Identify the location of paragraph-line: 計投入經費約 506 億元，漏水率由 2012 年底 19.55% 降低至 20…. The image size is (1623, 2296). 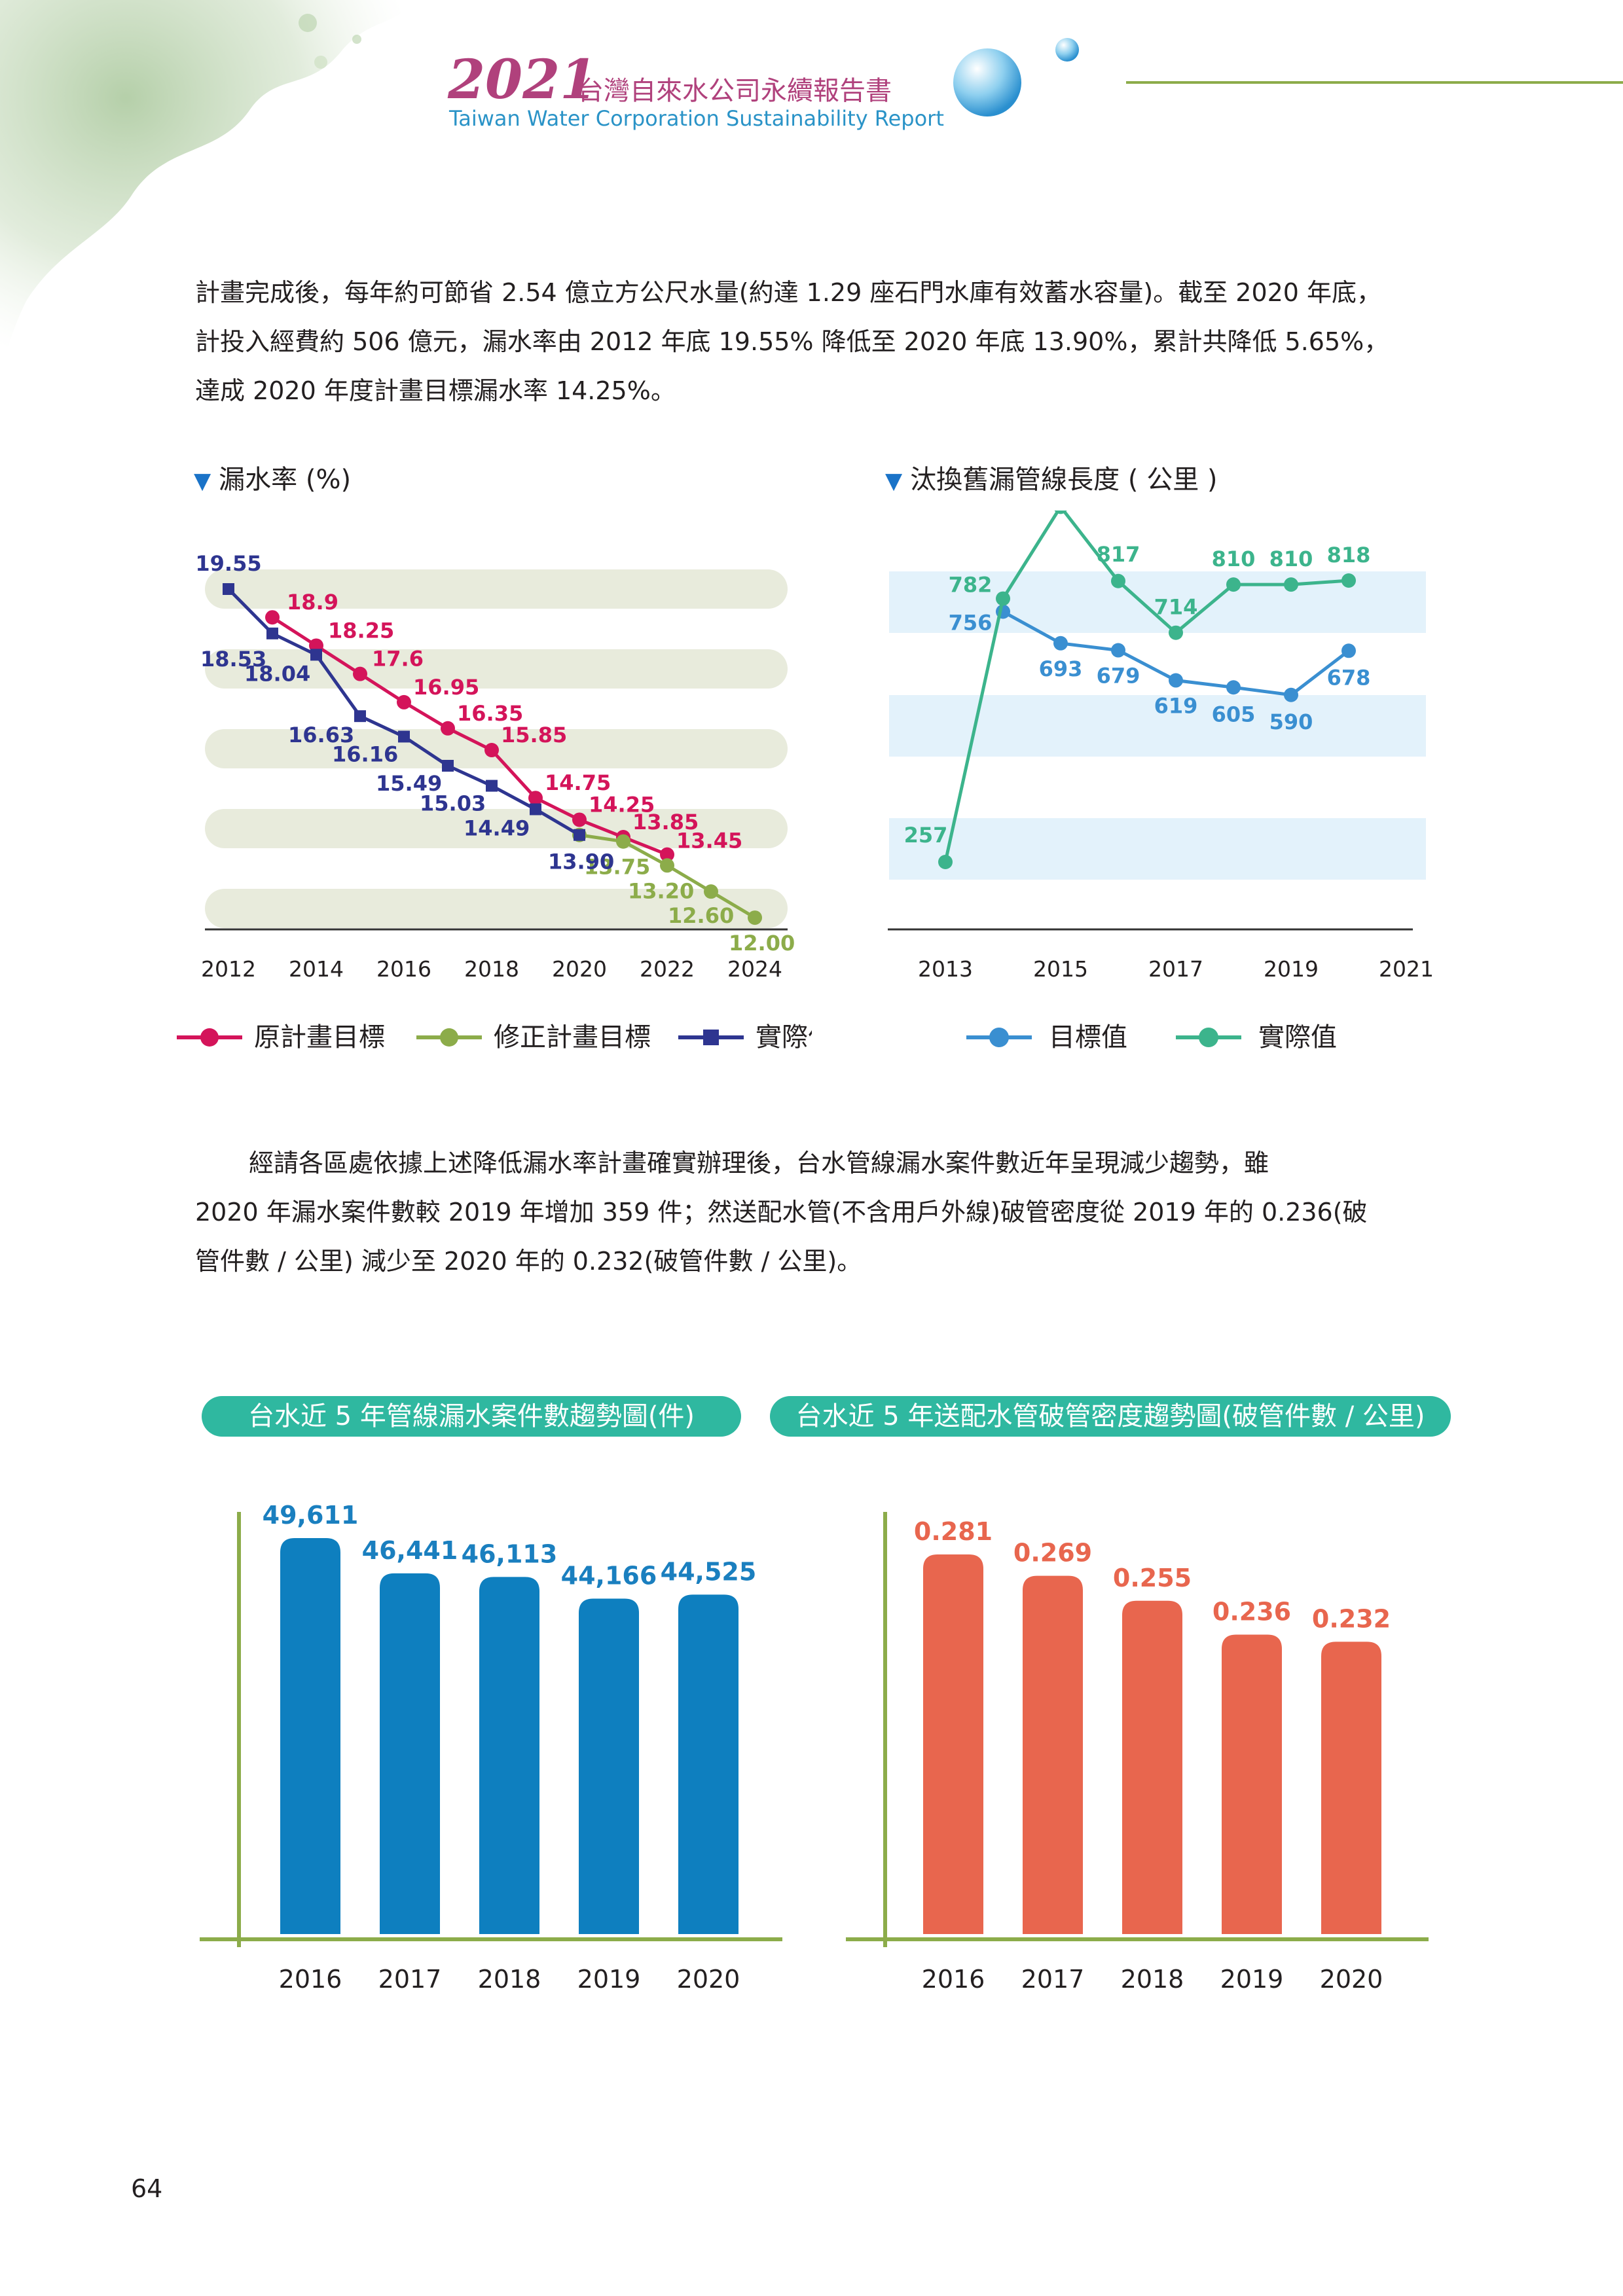
(792, 341).